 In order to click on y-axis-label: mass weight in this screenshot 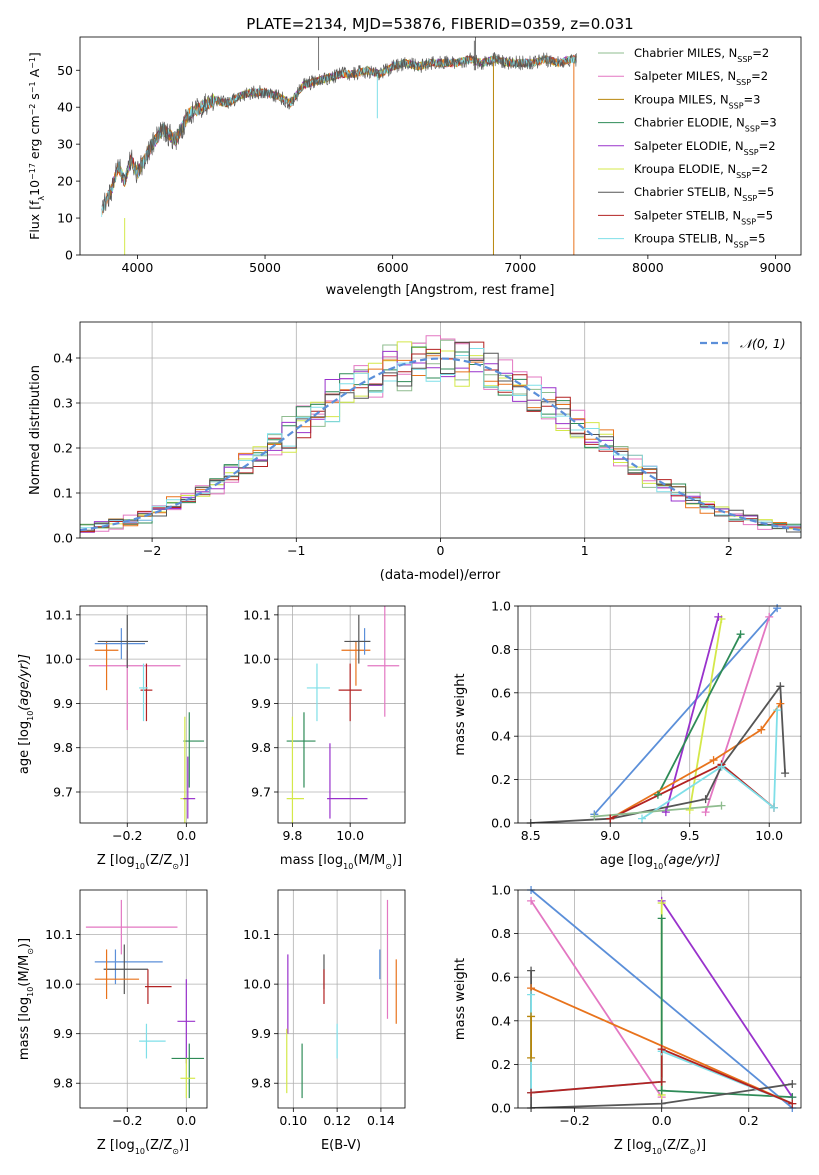, I will do `click(460, 714)`.